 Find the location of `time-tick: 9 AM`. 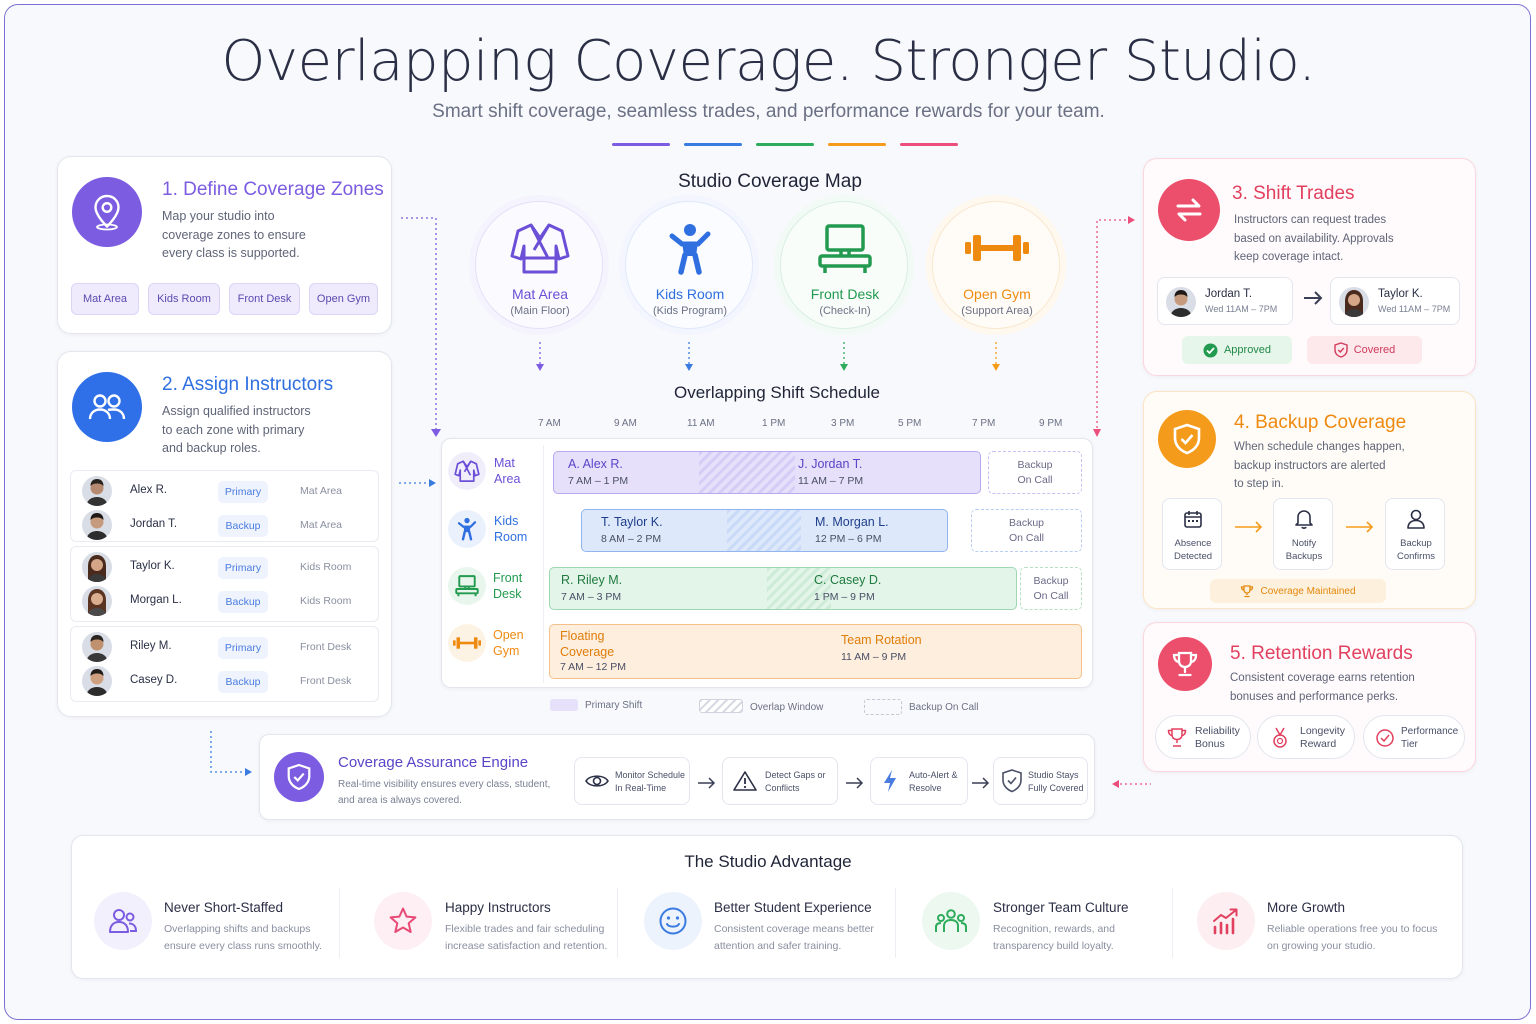

time-tick: 9 AM is located at coordinates (625, 423).